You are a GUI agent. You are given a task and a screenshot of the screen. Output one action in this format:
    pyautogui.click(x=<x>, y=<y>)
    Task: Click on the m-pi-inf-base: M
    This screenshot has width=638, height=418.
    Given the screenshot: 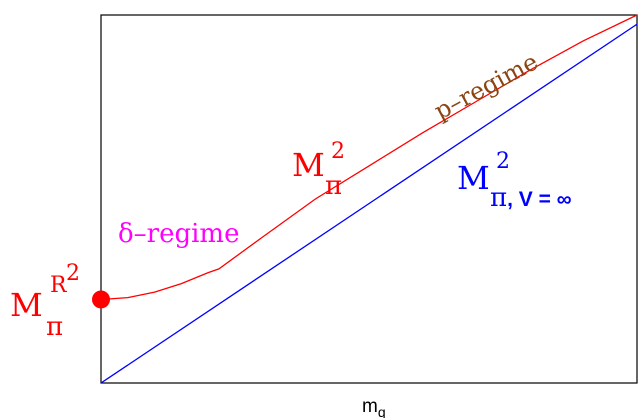 What is the action you would take?
    pyautogui.click(x=473, y=178)
    